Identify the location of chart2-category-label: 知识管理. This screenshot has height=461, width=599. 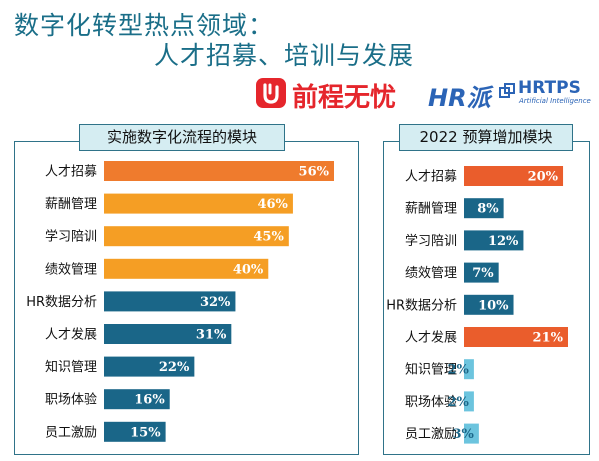
(431, 370).